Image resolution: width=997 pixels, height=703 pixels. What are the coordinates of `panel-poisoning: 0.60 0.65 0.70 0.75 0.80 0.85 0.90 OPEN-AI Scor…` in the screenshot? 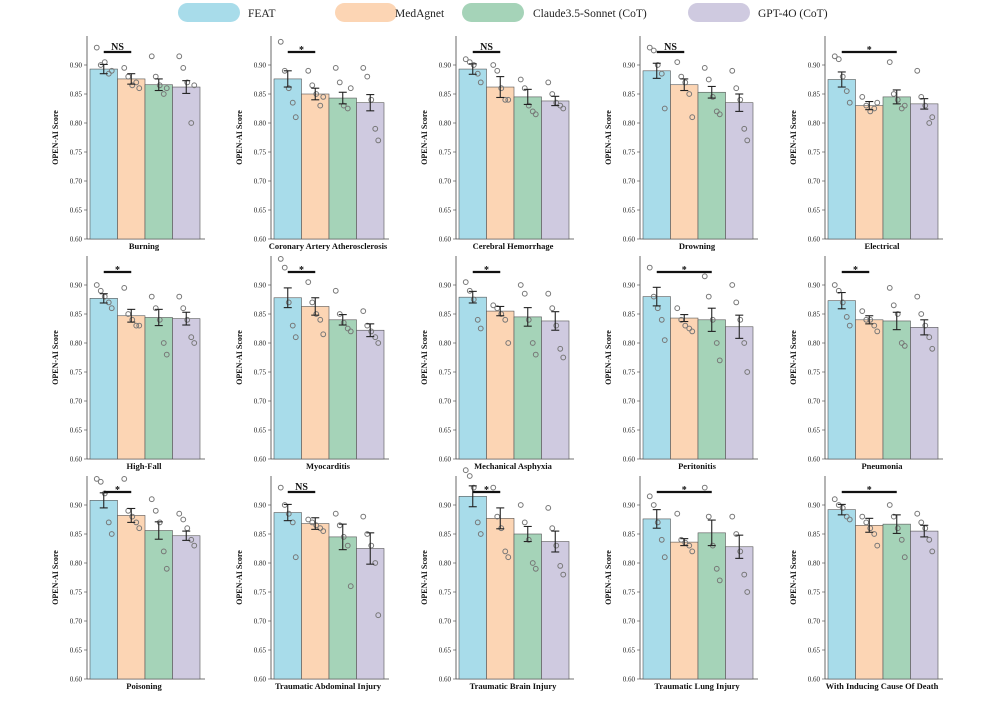 It's located at (128, 583).